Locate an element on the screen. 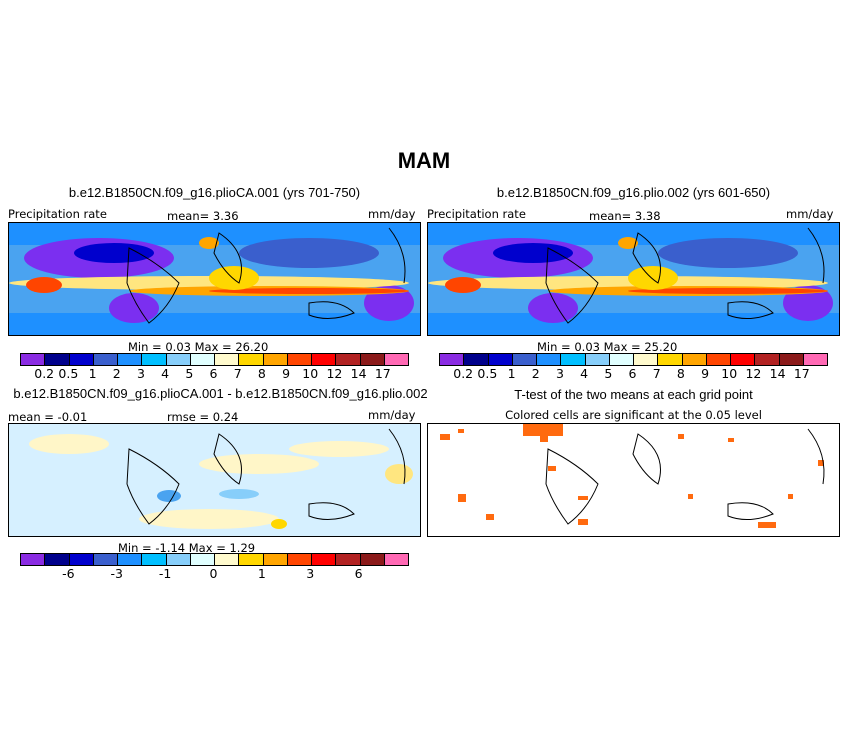 Image resolution: width=848 pixels, height=733 pixels. colorbar-tick-label: 10 is located at coordinates (310, 373).